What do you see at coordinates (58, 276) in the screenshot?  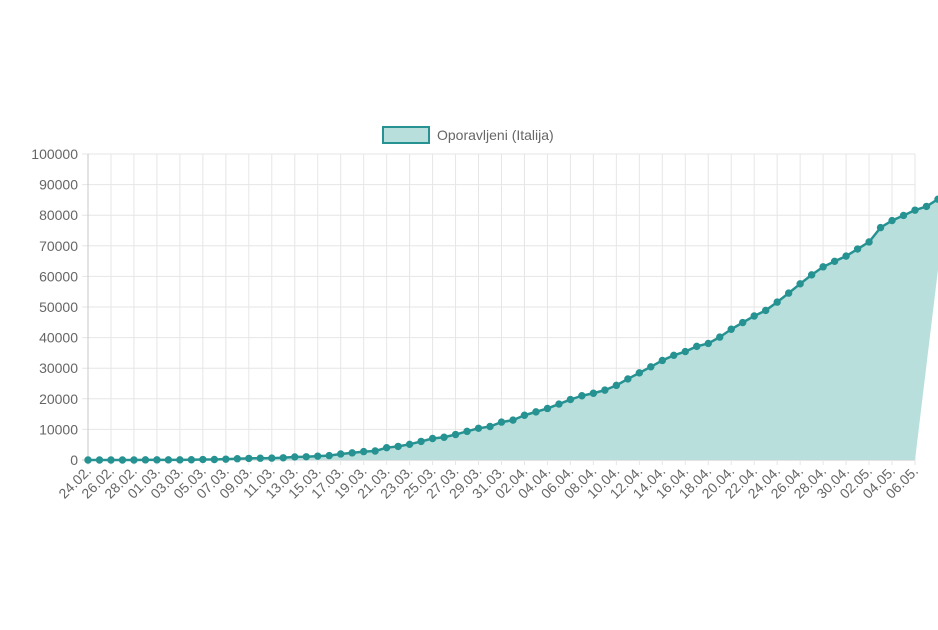 I see `y-tick-label: 60000` at bounding box center [58, 276].